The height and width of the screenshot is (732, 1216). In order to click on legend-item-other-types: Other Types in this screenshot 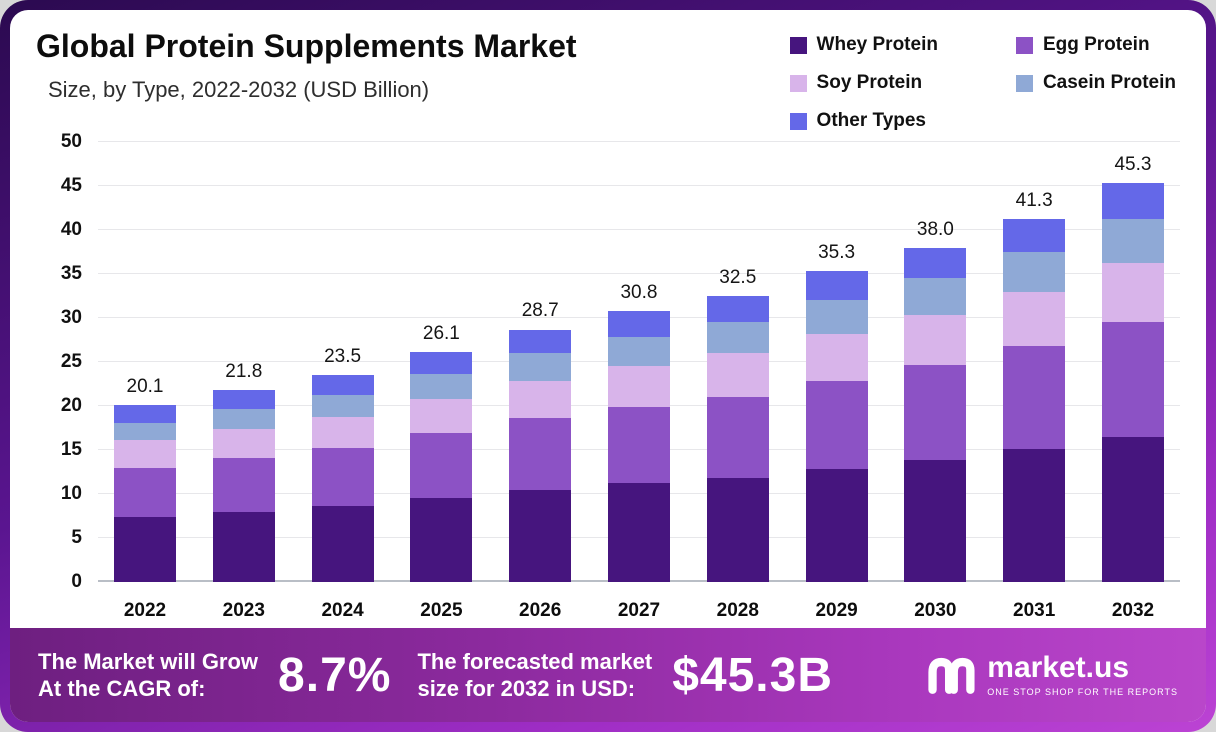, I will do `click(863, 121)`.